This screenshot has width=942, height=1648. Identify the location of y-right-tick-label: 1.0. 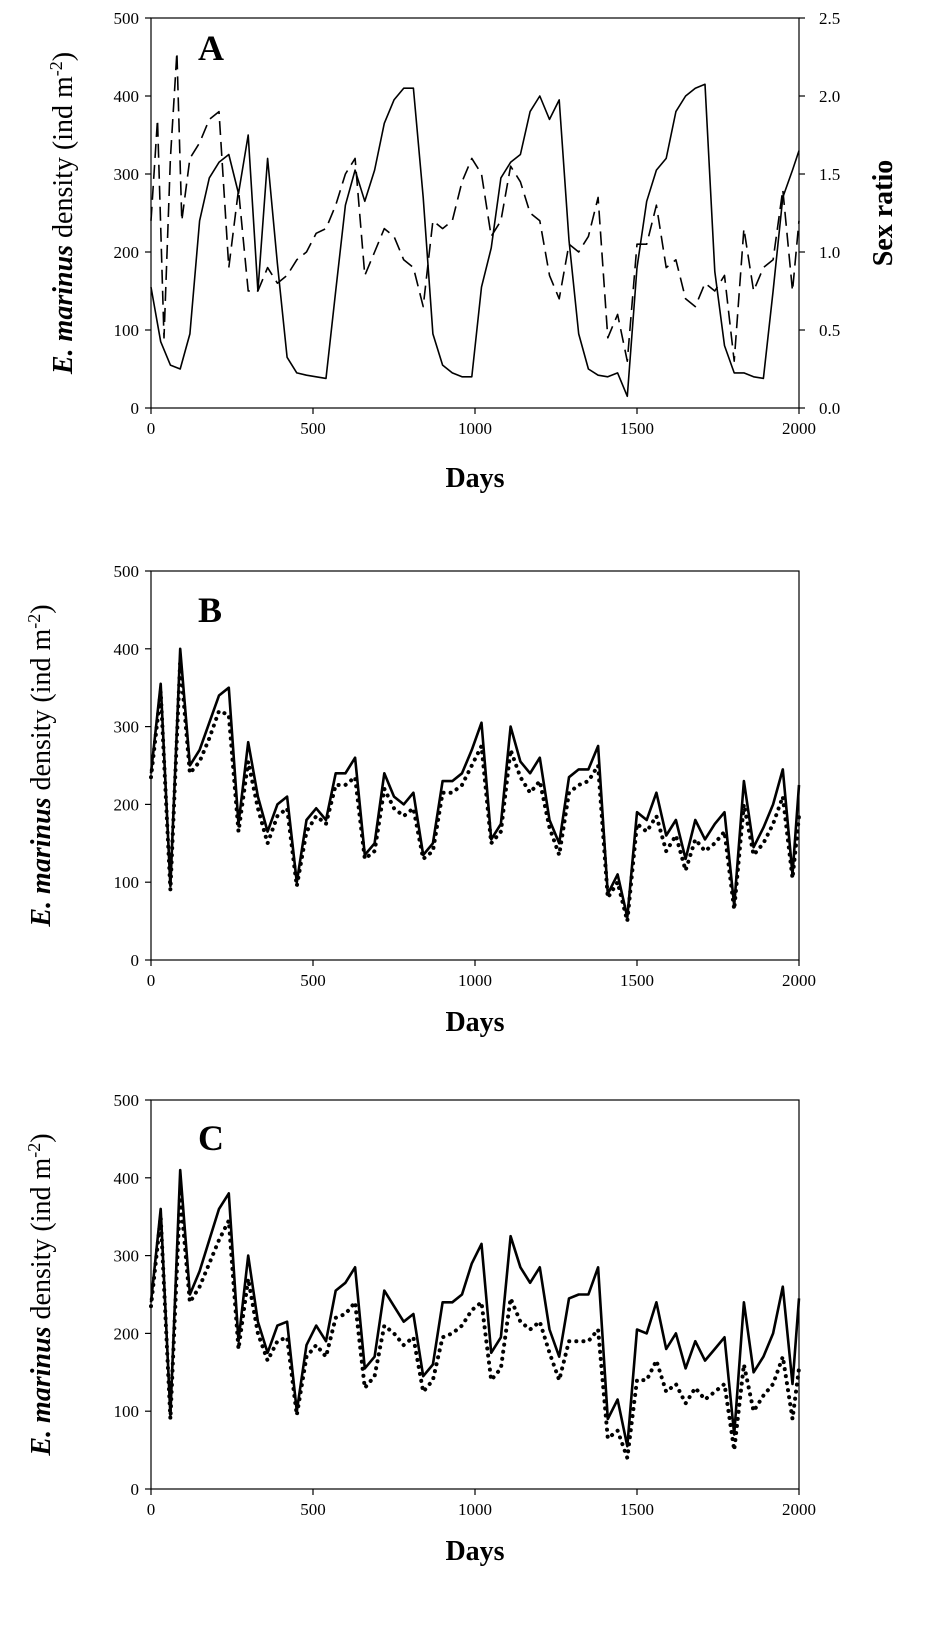
(829, 252).